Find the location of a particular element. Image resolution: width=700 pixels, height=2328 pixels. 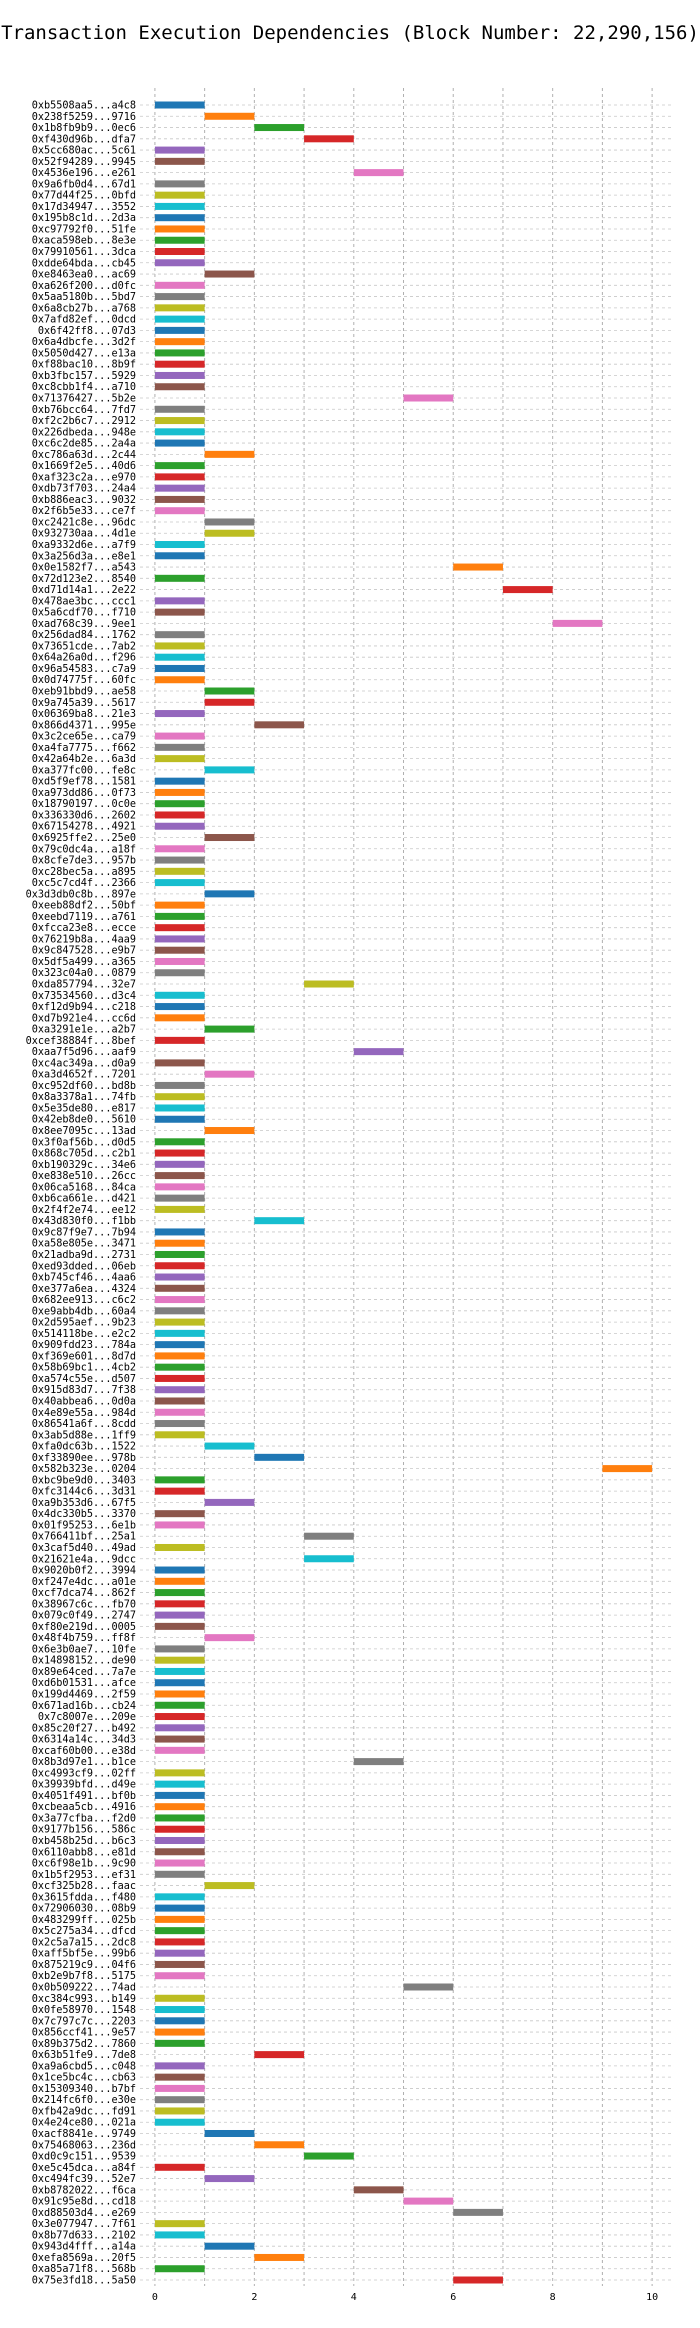

y-tick-label: 0x3ab5d88e...1ff9 is located at coordinates (84, 1435).